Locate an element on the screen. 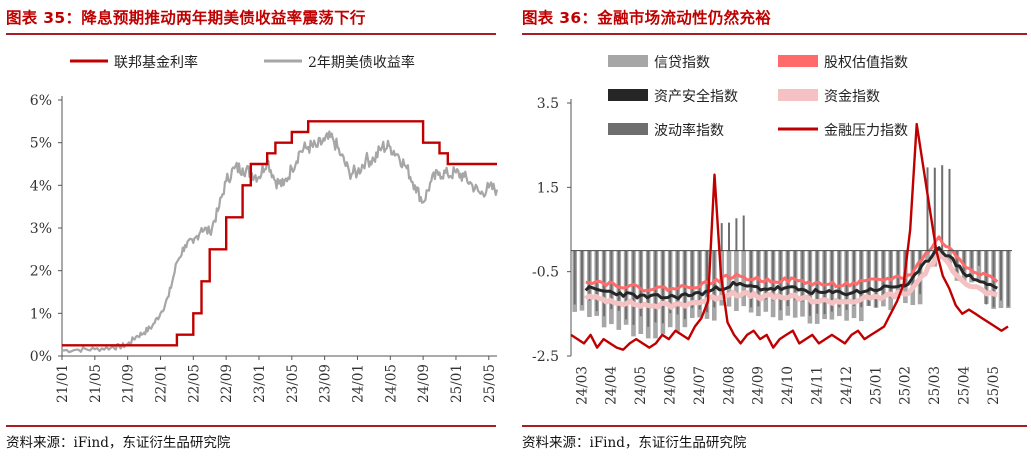  x-tick-label: 23/05 is located at coordinates (293, 383).